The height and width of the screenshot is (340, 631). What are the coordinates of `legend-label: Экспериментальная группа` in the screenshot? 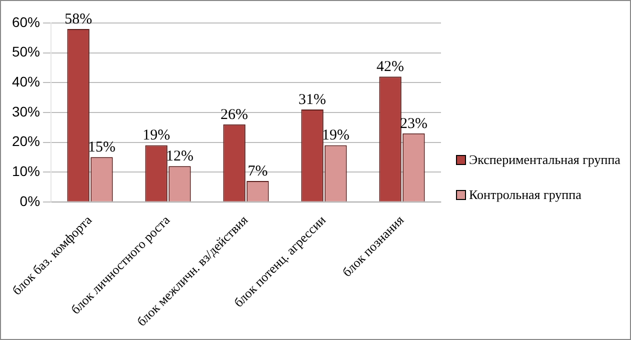 It's located at (544, 159).